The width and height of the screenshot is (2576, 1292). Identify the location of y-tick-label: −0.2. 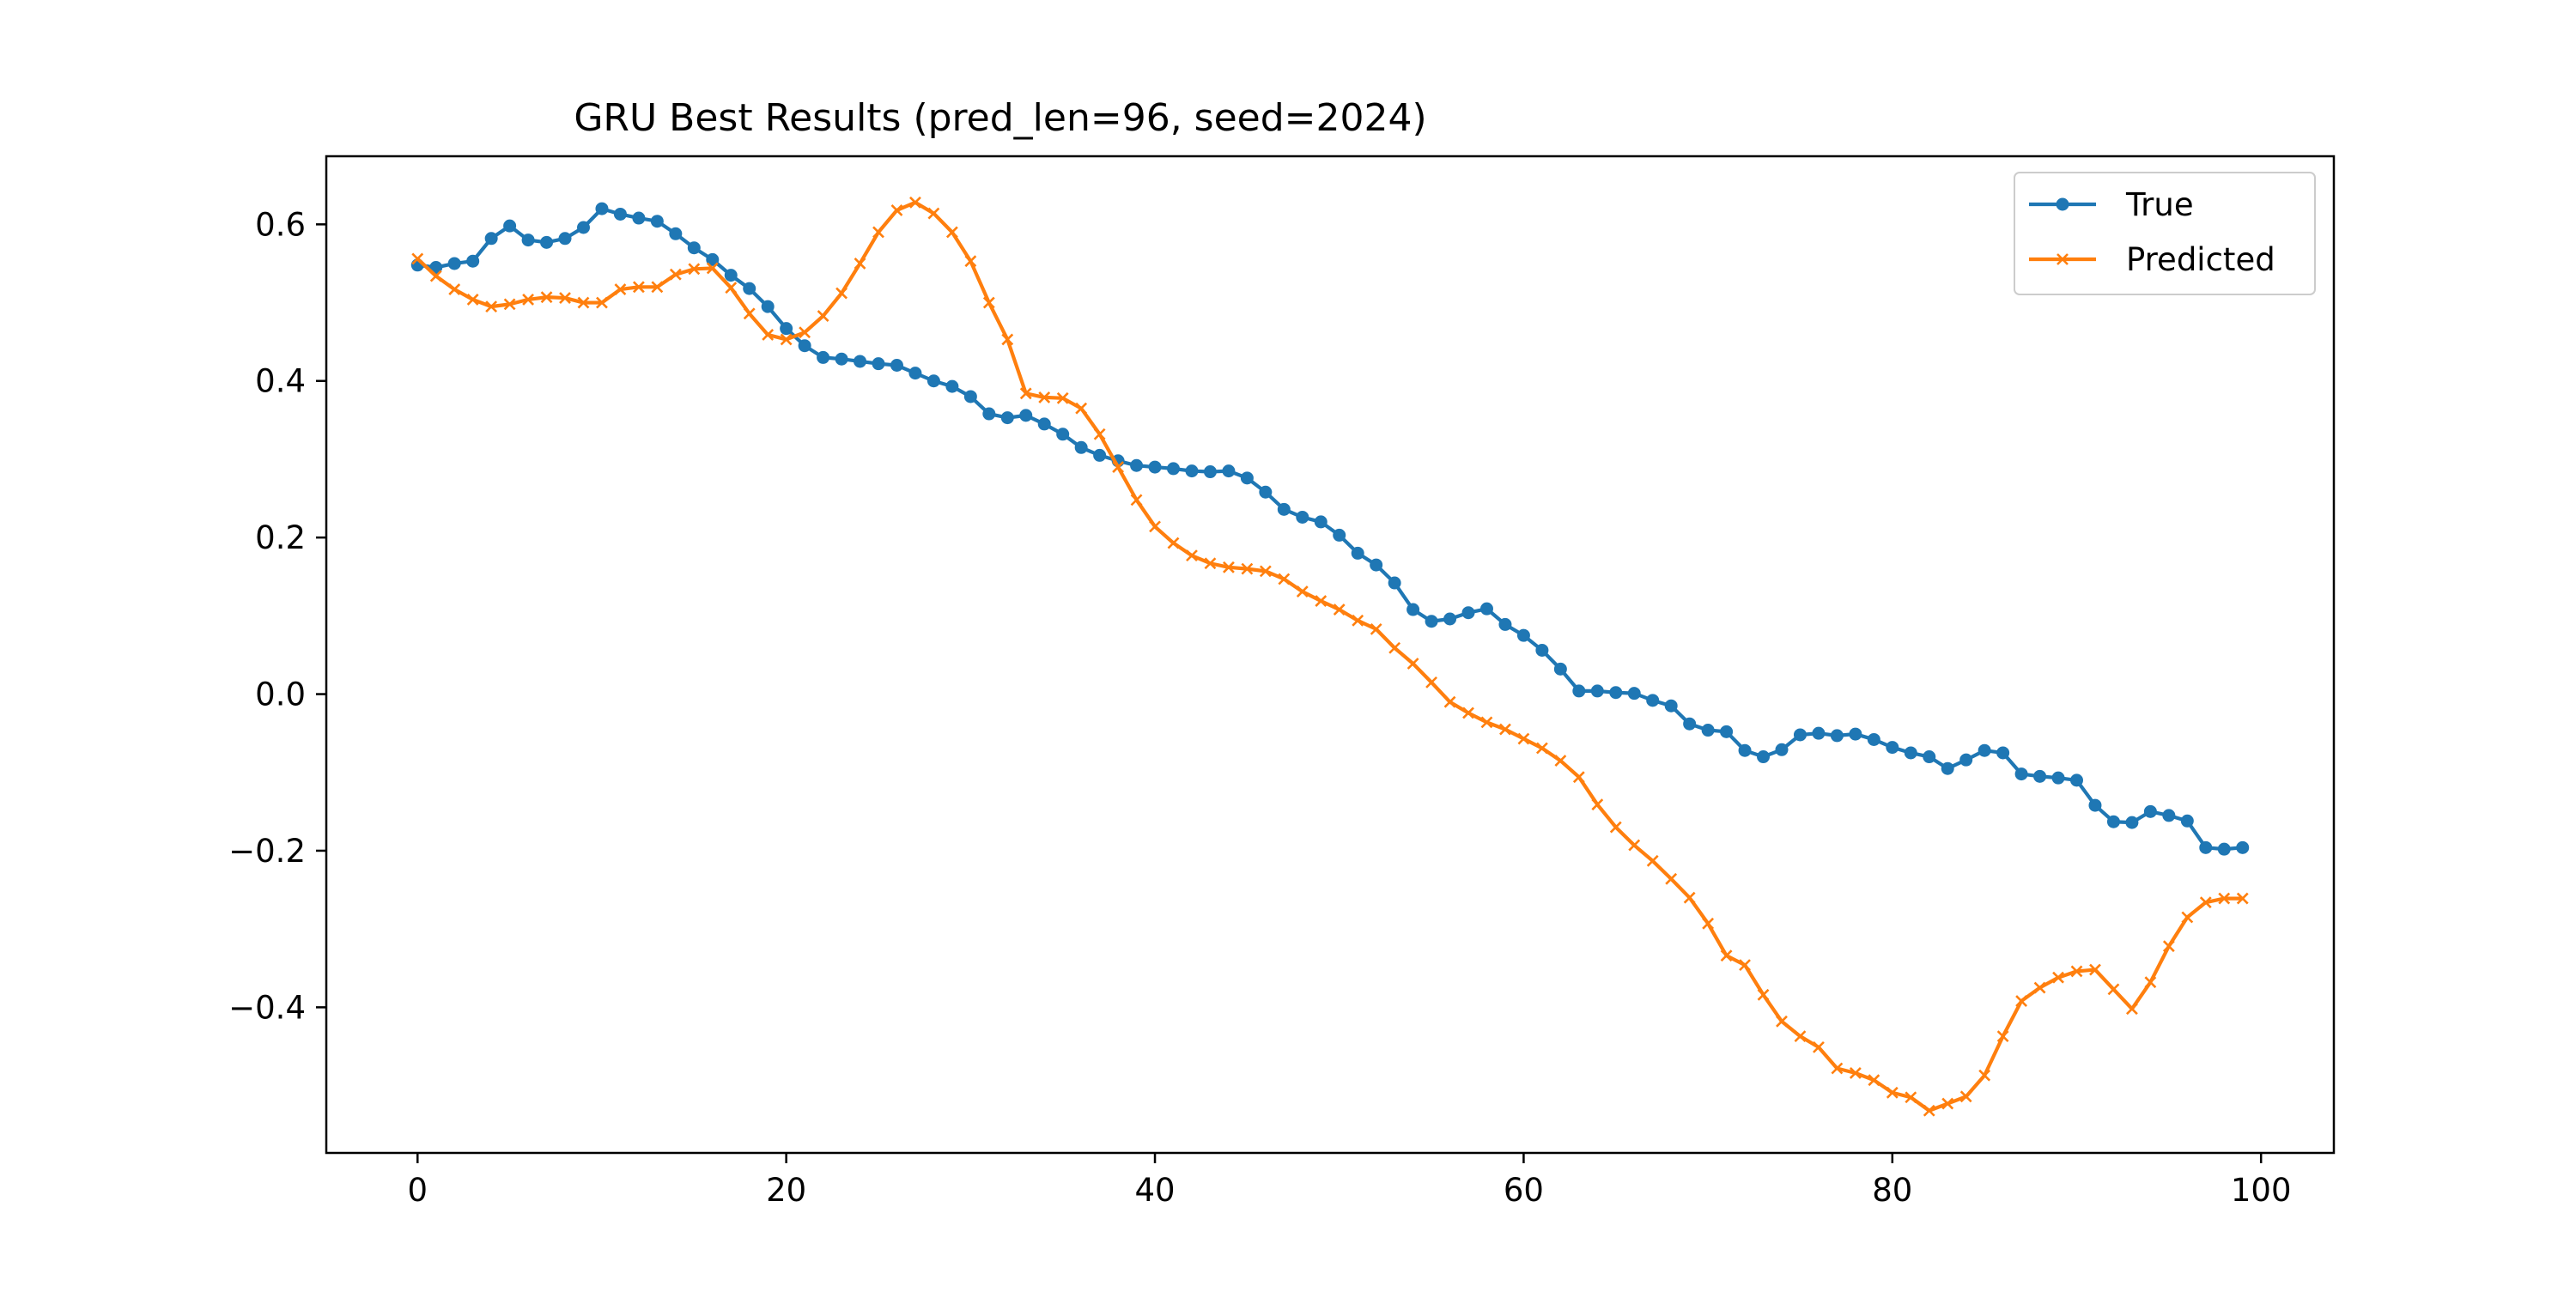
(267, 851).